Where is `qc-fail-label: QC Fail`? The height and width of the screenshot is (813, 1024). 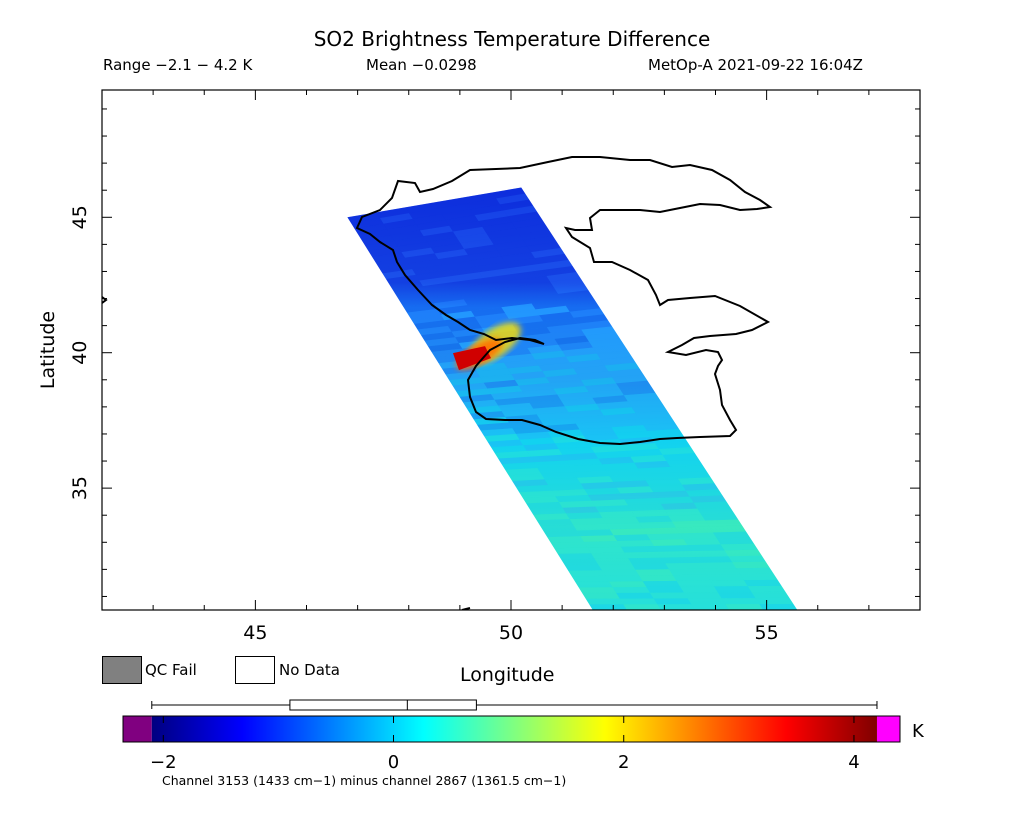 qc-fail-label: QC Fail is located at coordinates (171, 670).